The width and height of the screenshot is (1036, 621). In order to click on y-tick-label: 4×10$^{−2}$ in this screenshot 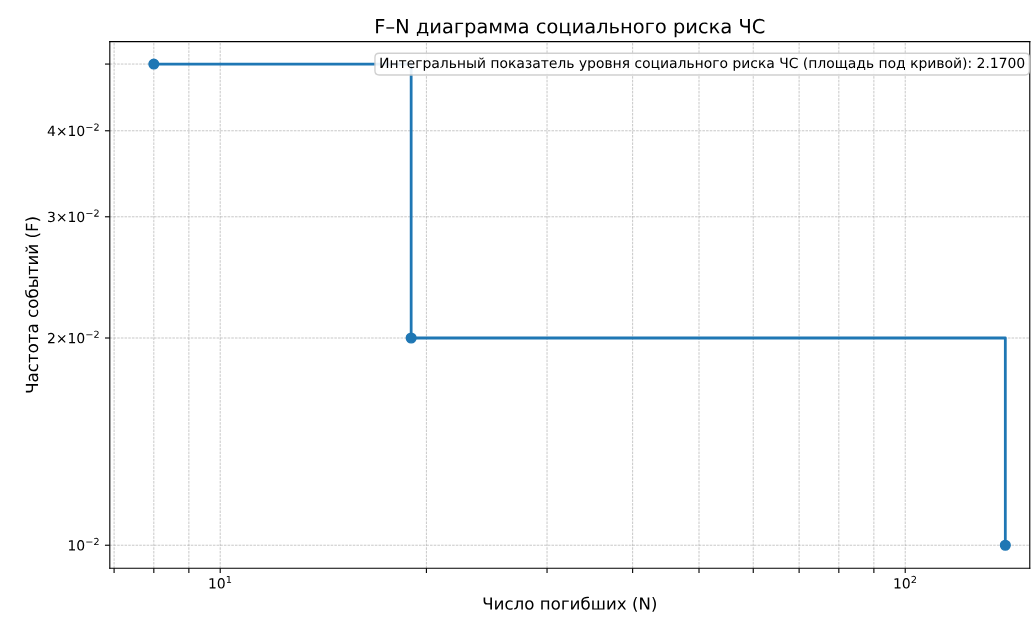, I will do `click(73, 130)`.